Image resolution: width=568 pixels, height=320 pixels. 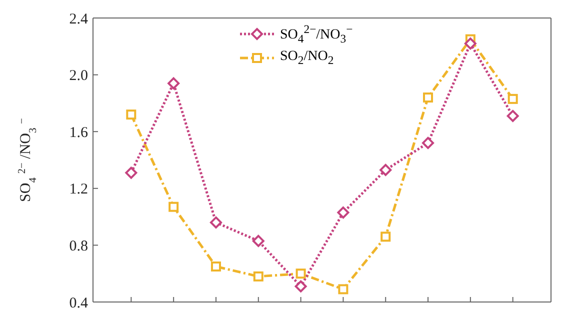 I want to click on y-tick-label: 0.8, so click(x=78, y=246).